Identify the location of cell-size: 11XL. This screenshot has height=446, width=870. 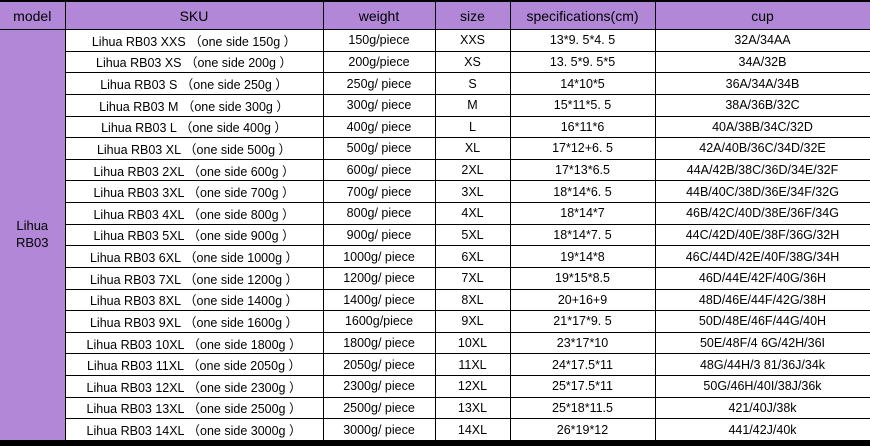
(472, 364).